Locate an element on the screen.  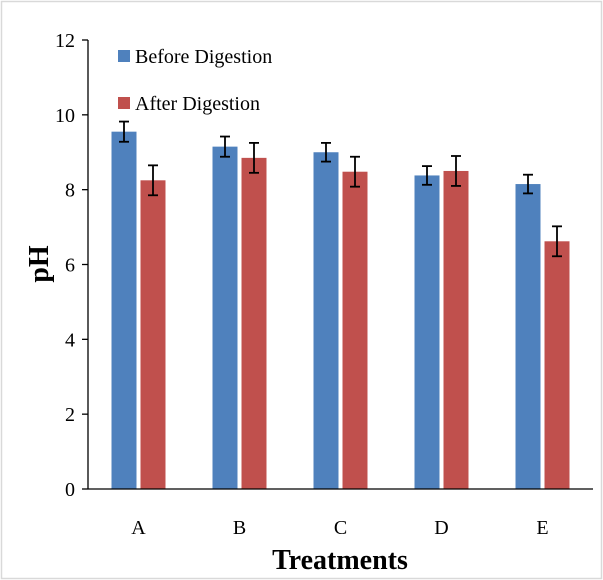
y-tick-label: 10 is located at coordinates (65, 116).